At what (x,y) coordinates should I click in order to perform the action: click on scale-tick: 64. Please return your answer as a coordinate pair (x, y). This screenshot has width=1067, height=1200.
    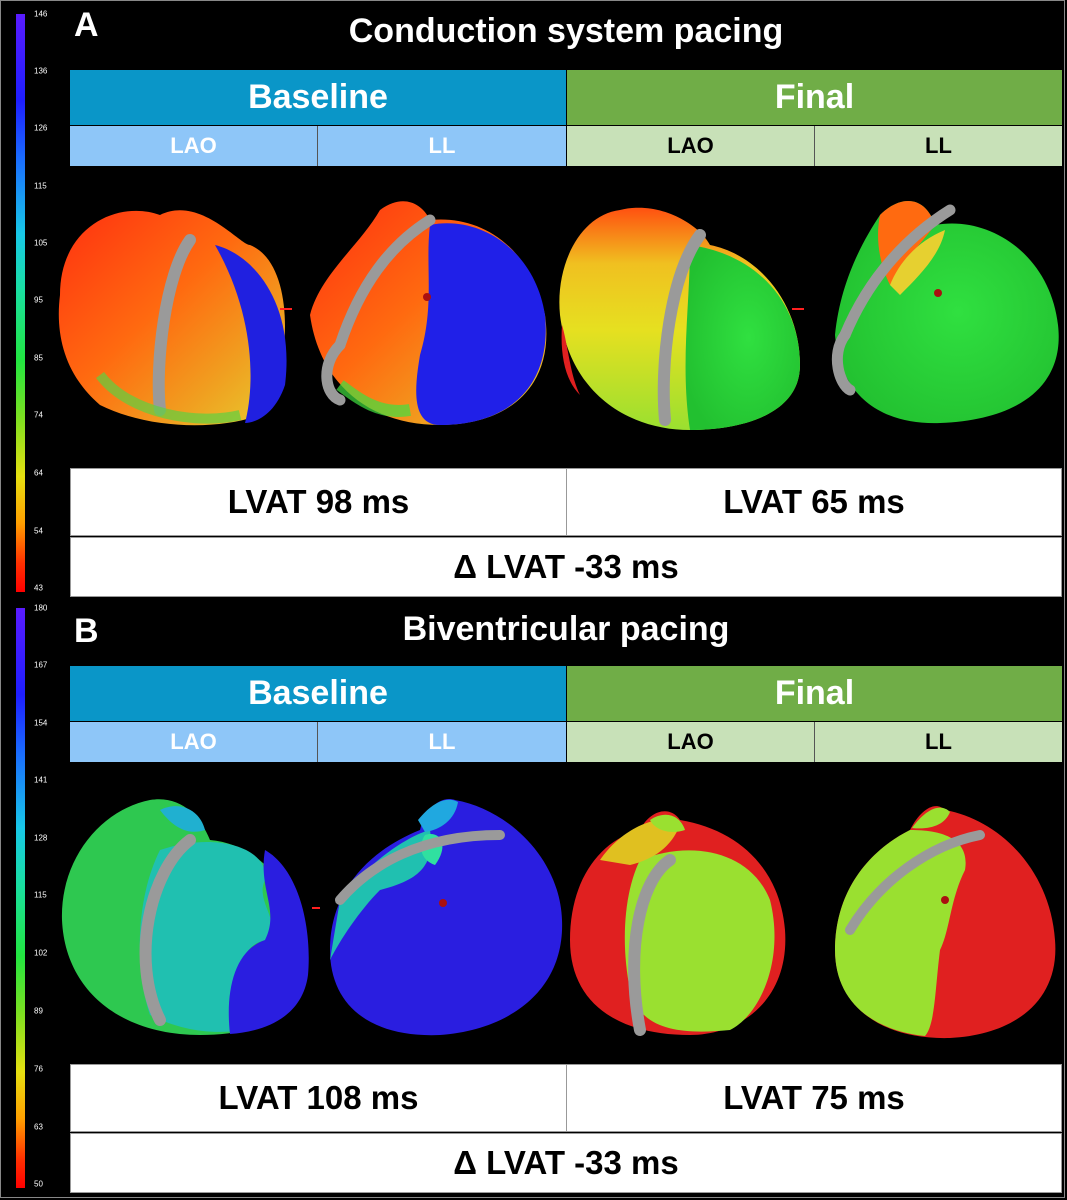
    Looking at the image, I should click on (38, 473).